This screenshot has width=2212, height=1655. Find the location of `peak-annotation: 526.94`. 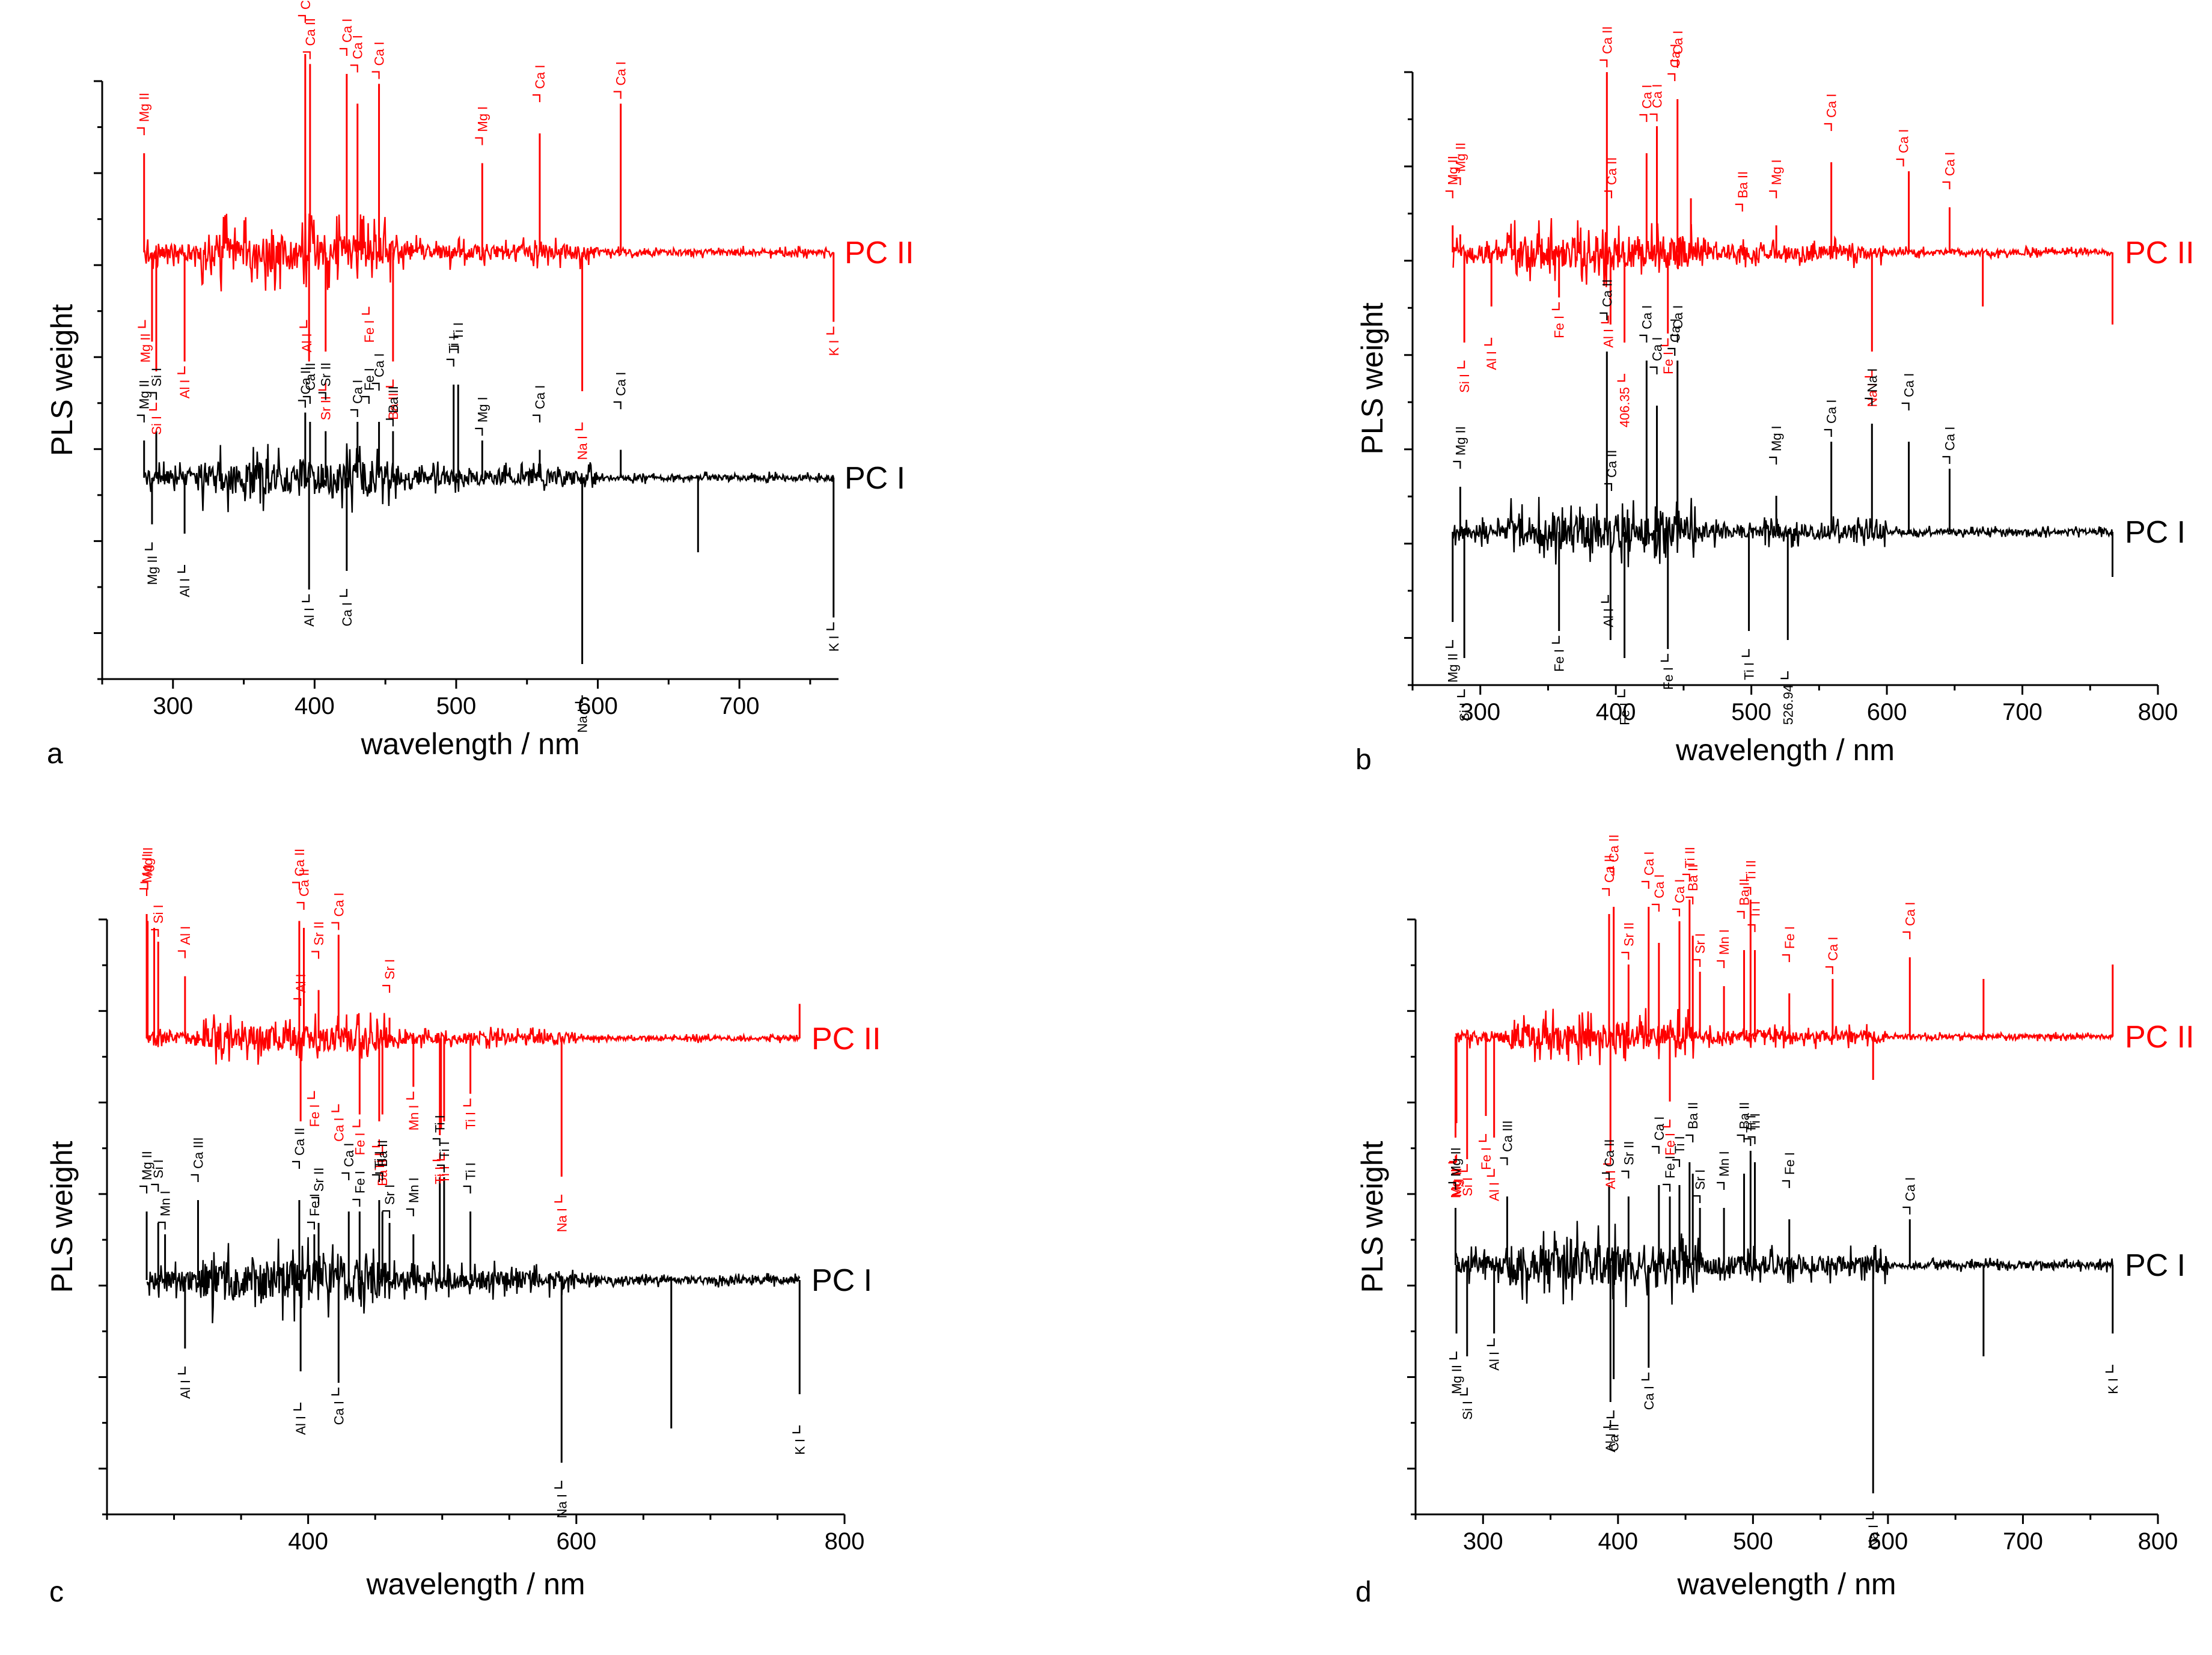

peak-annotation: 526.94 is located at coordinates (1787, 704).